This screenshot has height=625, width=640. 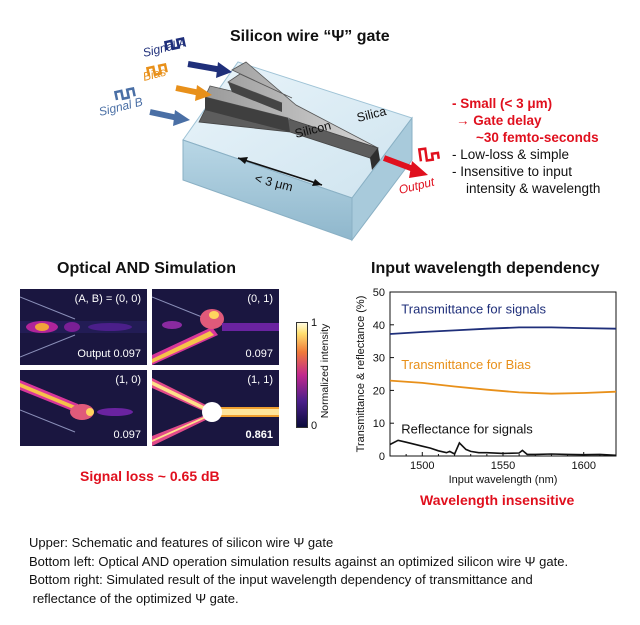 What do you see at coordinates (181, 118) in the screenshot?
I see `signal-b-arrow` at bounding box center [181, 118].